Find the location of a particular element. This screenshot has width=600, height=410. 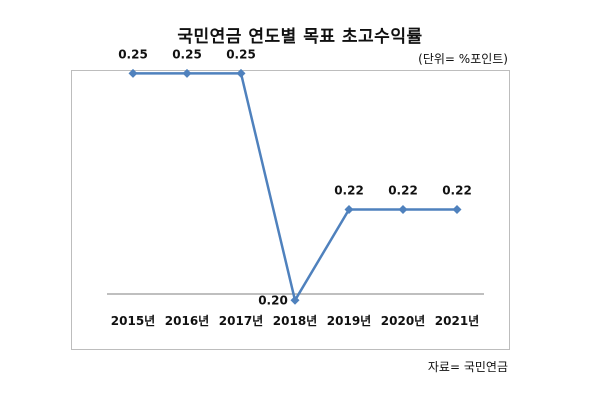

x-tick-label: 2015년 is located at coordinates (133, 321).